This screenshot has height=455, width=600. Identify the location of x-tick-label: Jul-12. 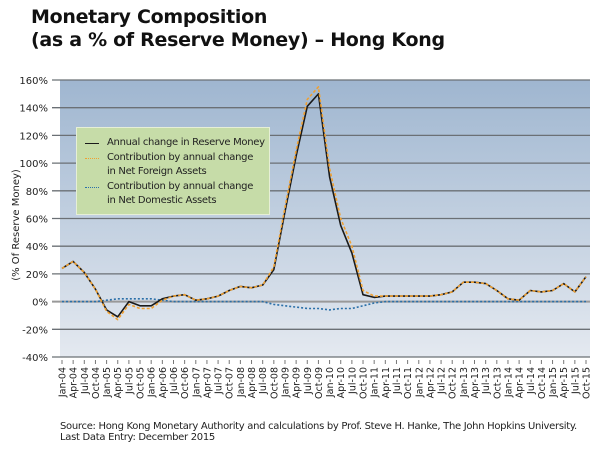
(442, 381).